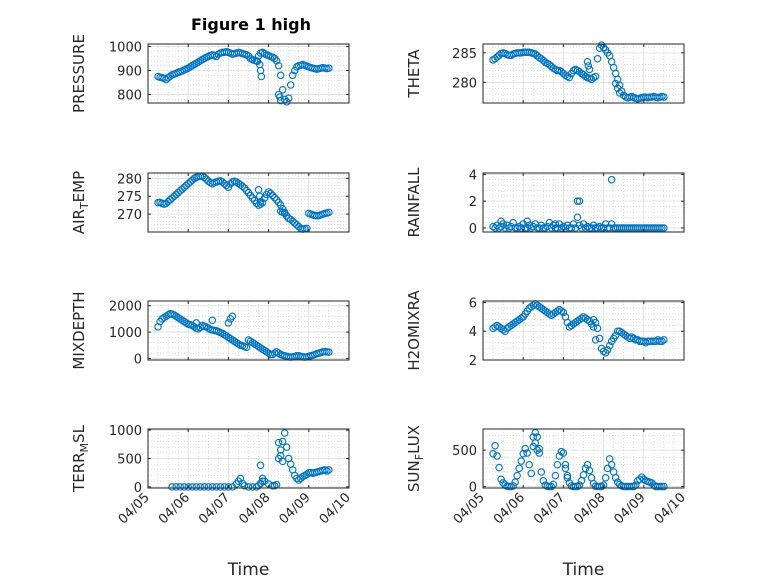 The image size is (778, 583). Describe the element at coordinates (129, 179) in the screenshot. I see `y-tick-label: 280` at that location.